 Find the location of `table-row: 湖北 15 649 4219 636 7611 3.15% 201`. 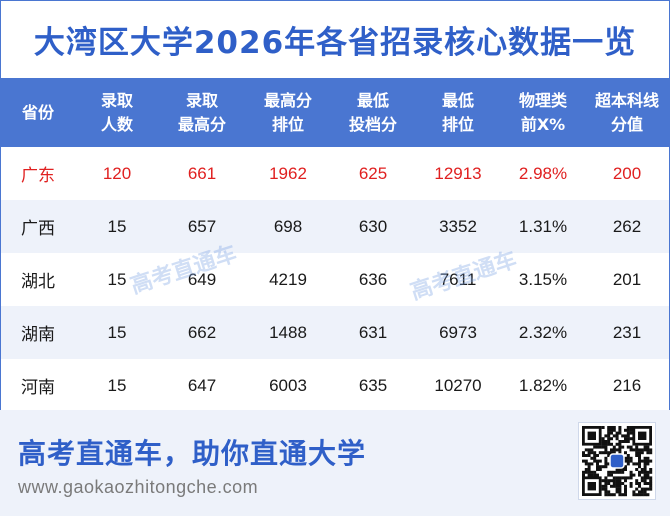

table-row: 湖北 15 649 4219 636 7611 3.15% 201 is located at coordinates (335, 279).